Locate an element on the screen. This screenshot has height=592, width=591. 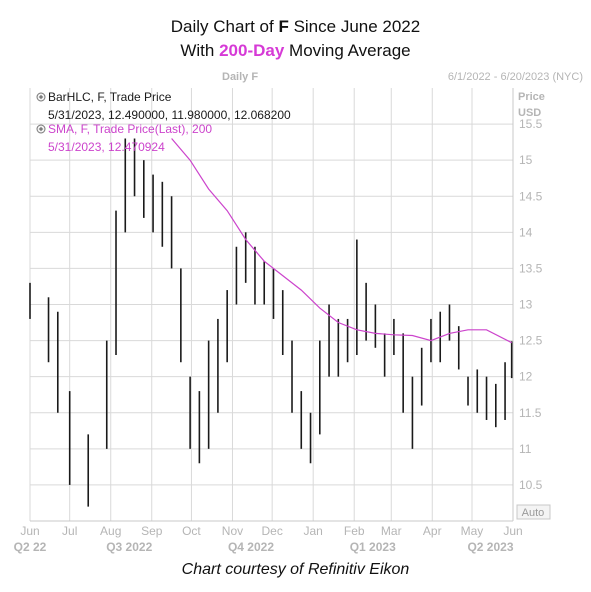
x-tick-label: Jan is located at coordinates (313, 531).